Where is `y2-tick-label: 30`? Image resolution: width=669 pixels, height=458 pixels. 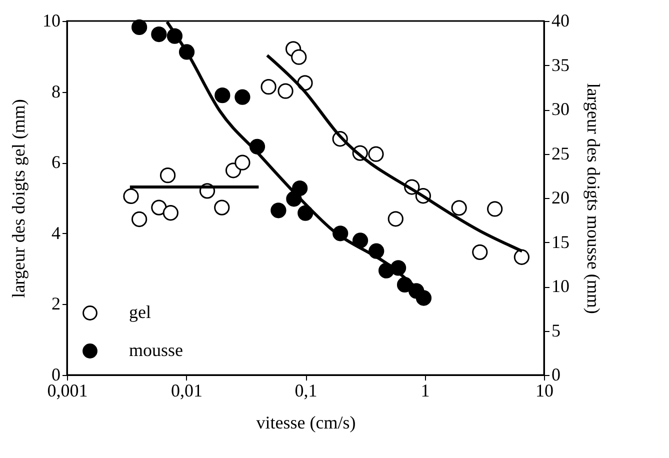 y2-tick-label: 30 is located at coordinates (561, 109).